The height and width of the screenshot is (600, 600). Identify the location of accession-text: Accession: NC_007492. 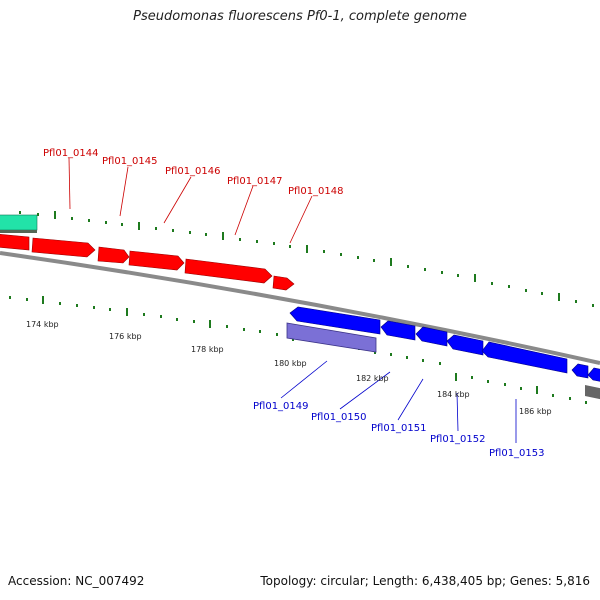
(76, 581).